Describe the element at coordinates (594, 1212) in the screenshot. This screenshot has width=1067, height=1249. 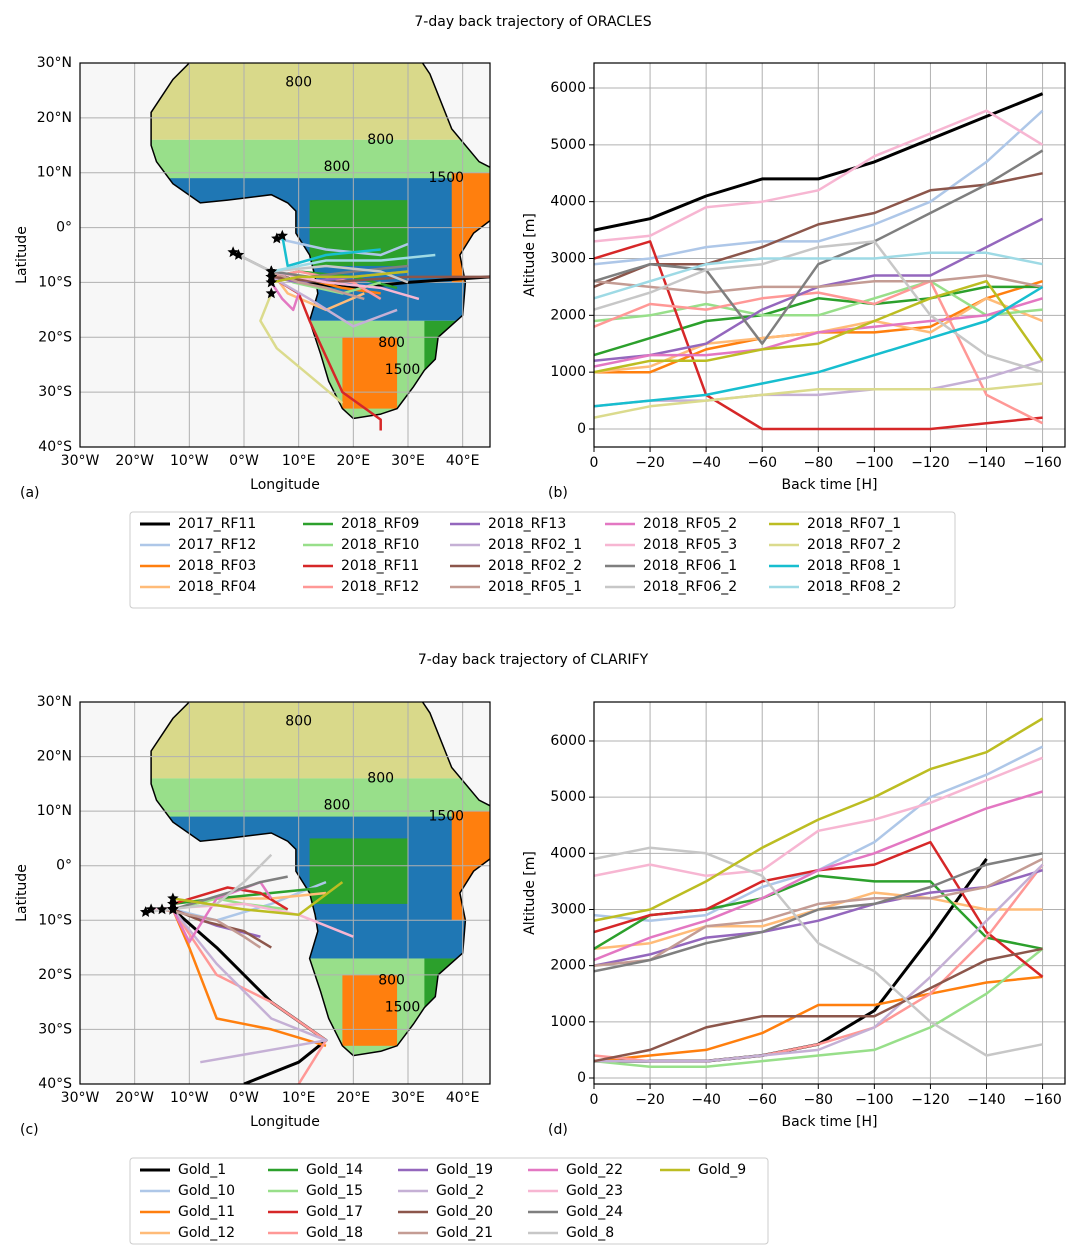
I see `legend-label: Gold_24` at that location.